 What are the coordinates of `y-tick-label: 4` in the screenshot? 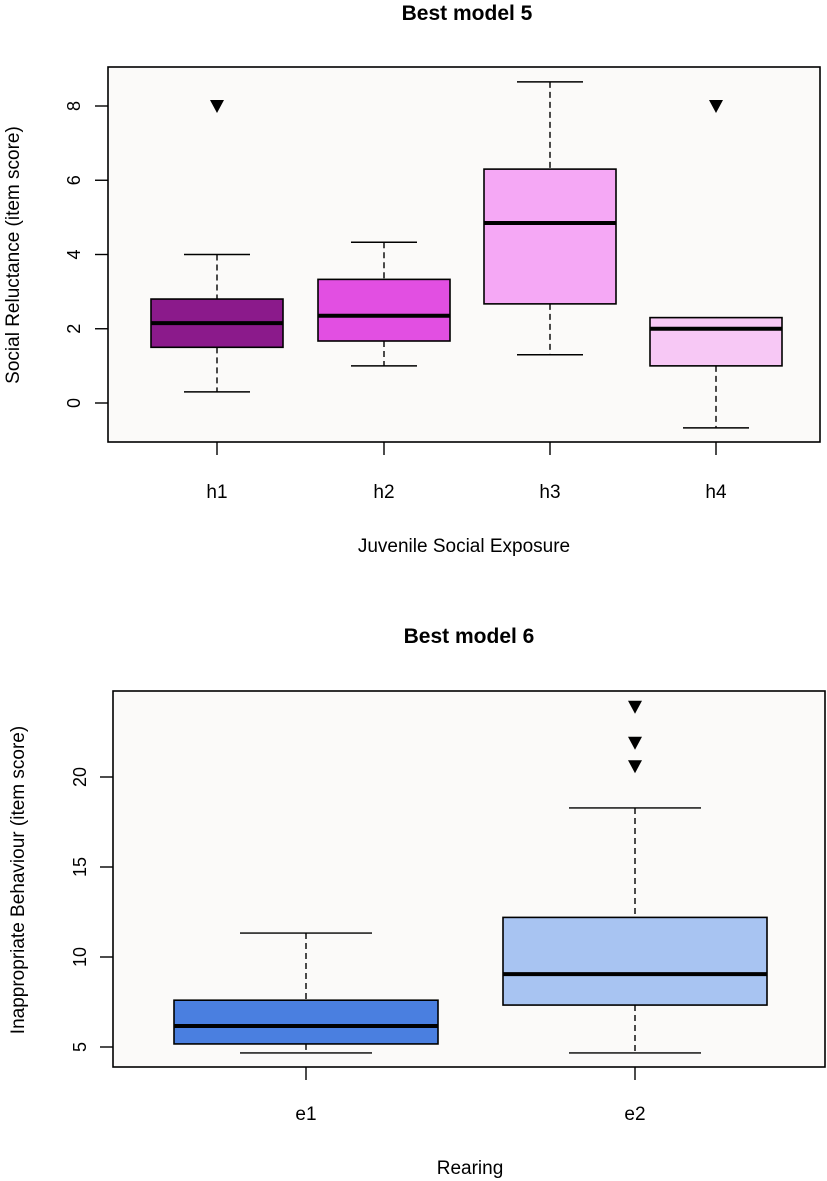 It's located at (74, 254).